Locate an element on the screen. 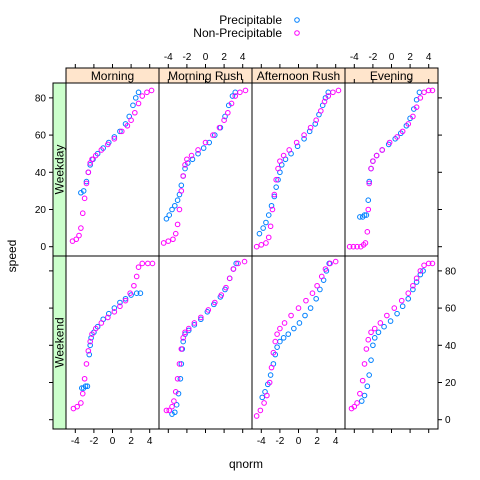 This screenshot has height=480, width=480. legend-label-non-precipitable: Non-Precipitable is located at coordinates (237, 33).